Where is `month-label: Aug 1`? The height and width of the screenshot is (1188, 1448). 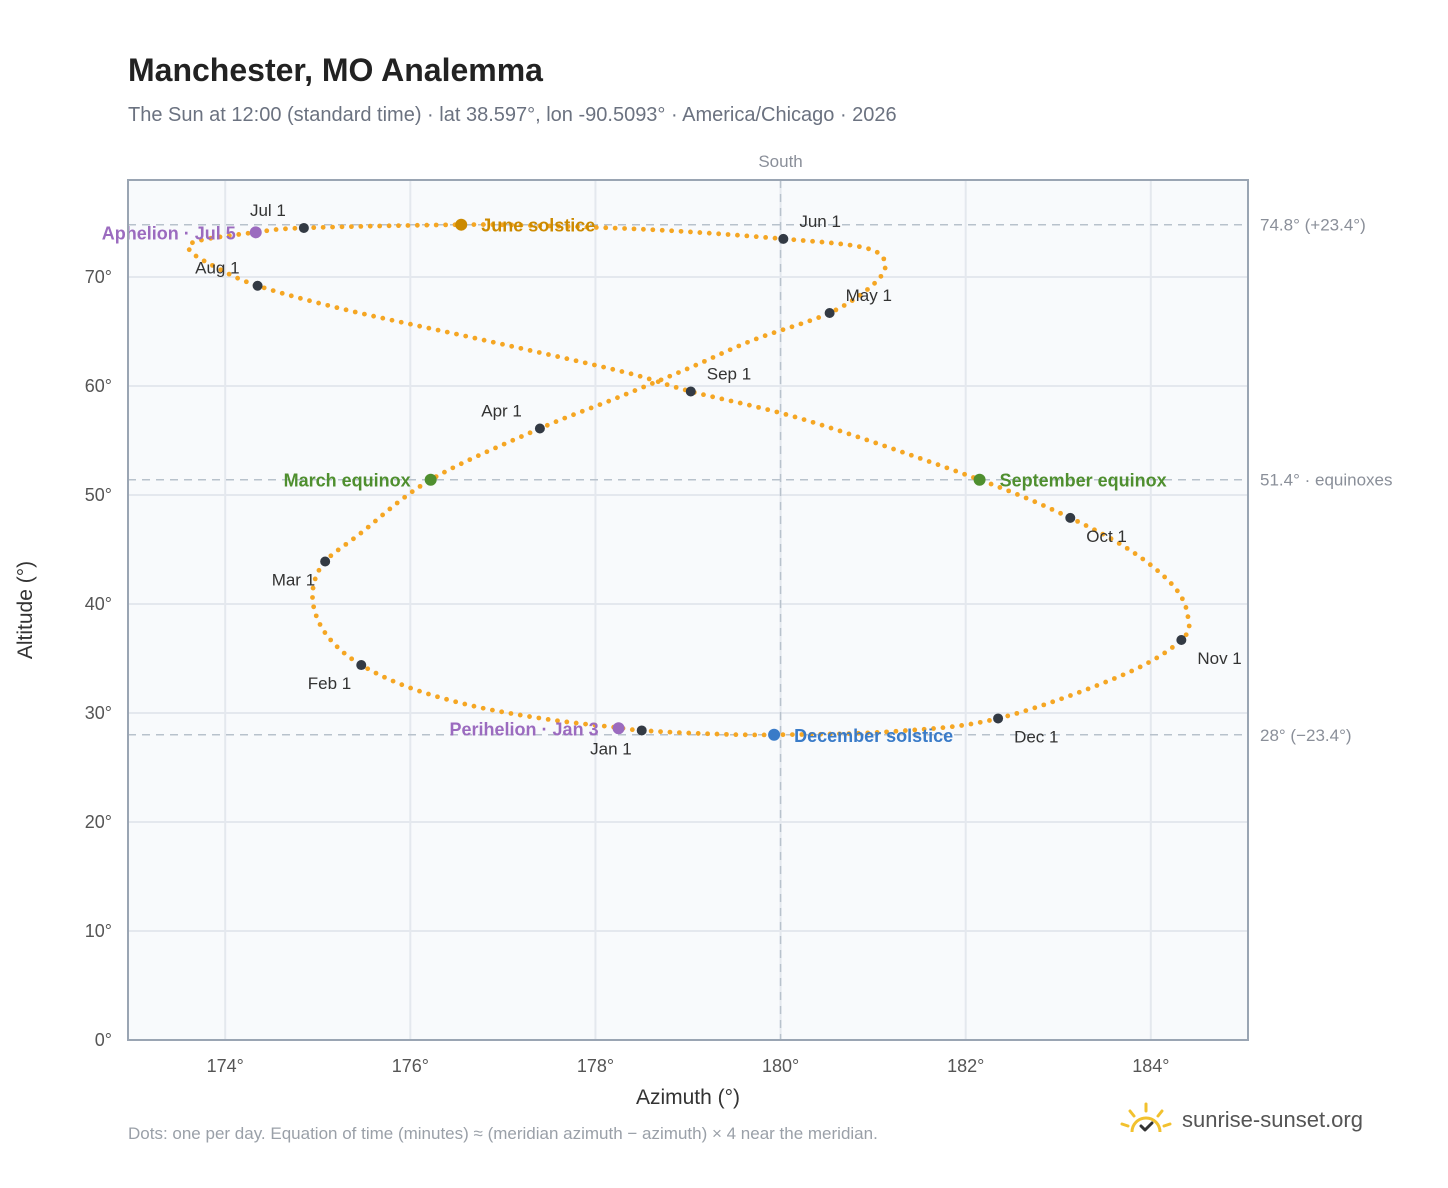 month-label: Aug 1 is located at coordinates (217, 268).